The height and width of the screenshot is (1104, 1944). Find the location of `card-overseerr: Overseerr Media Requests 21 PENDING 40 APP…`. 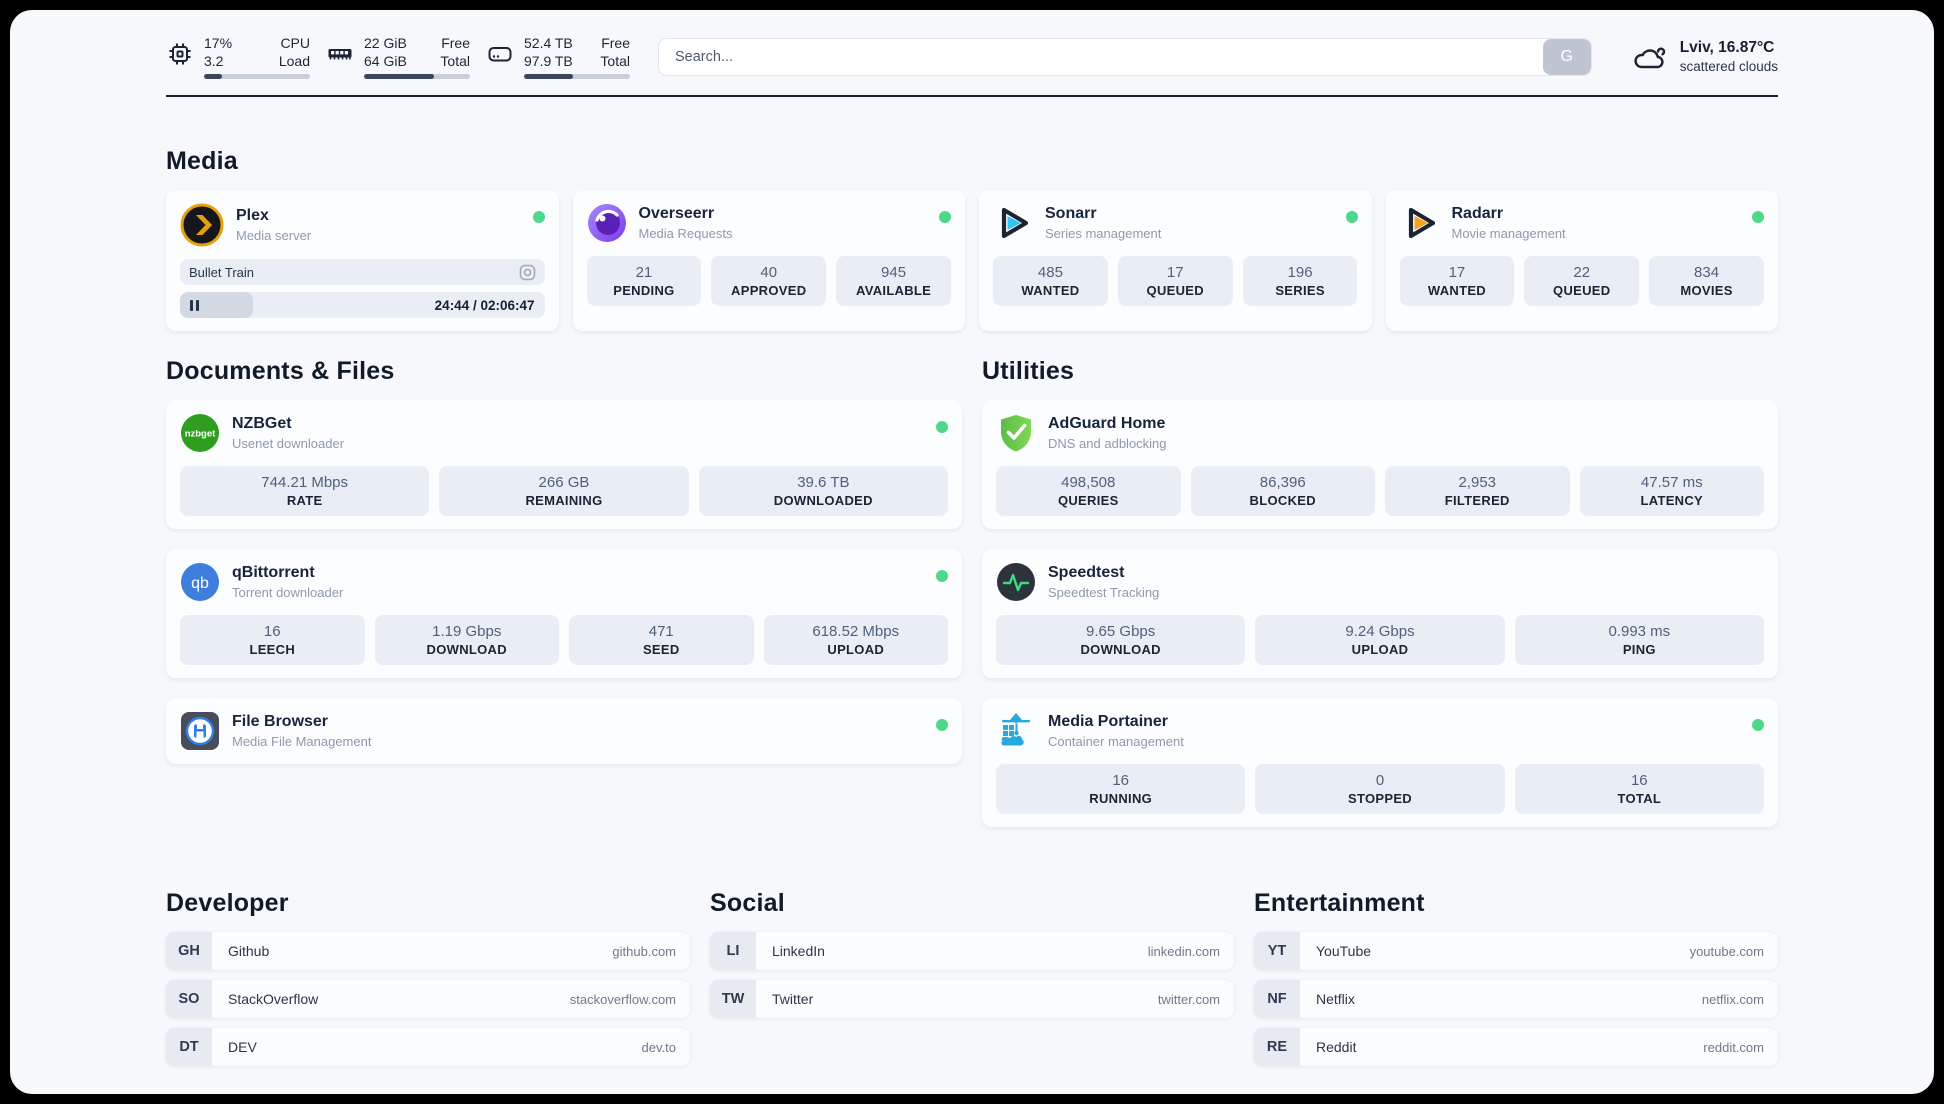

card-overseerr: Overseerr Media Requests 21 PENDING 40 APP… is located at coordinates (768, 260).